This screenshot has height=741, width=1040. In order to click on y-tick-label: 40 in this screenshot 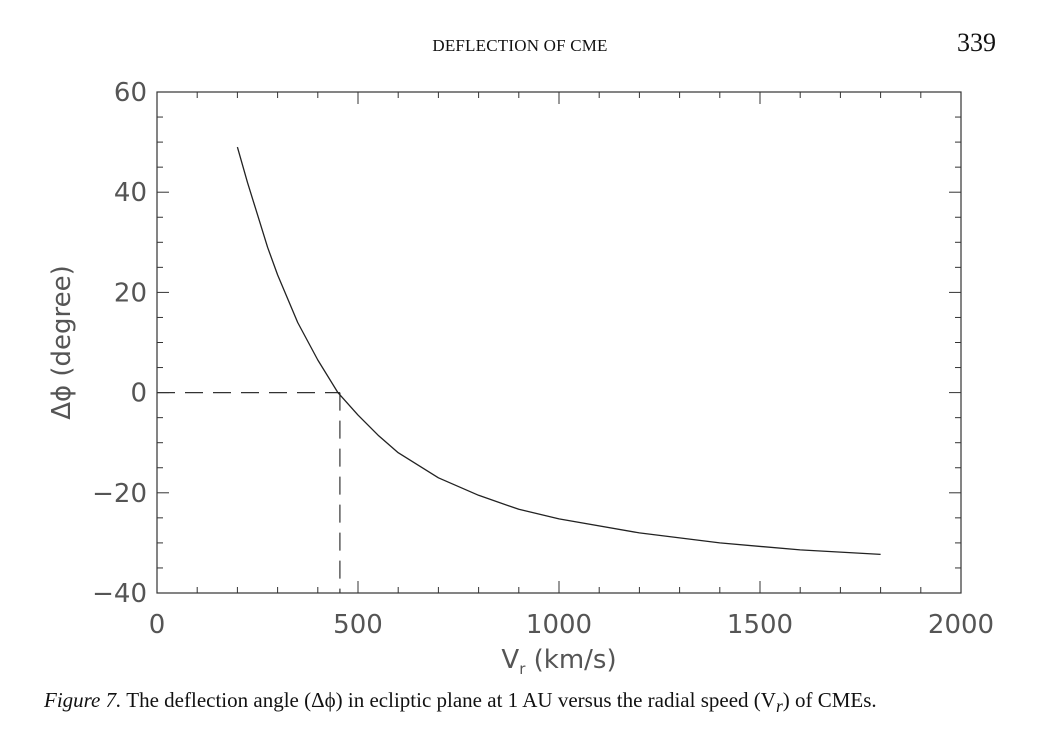, I will do `click(130, 193)`.